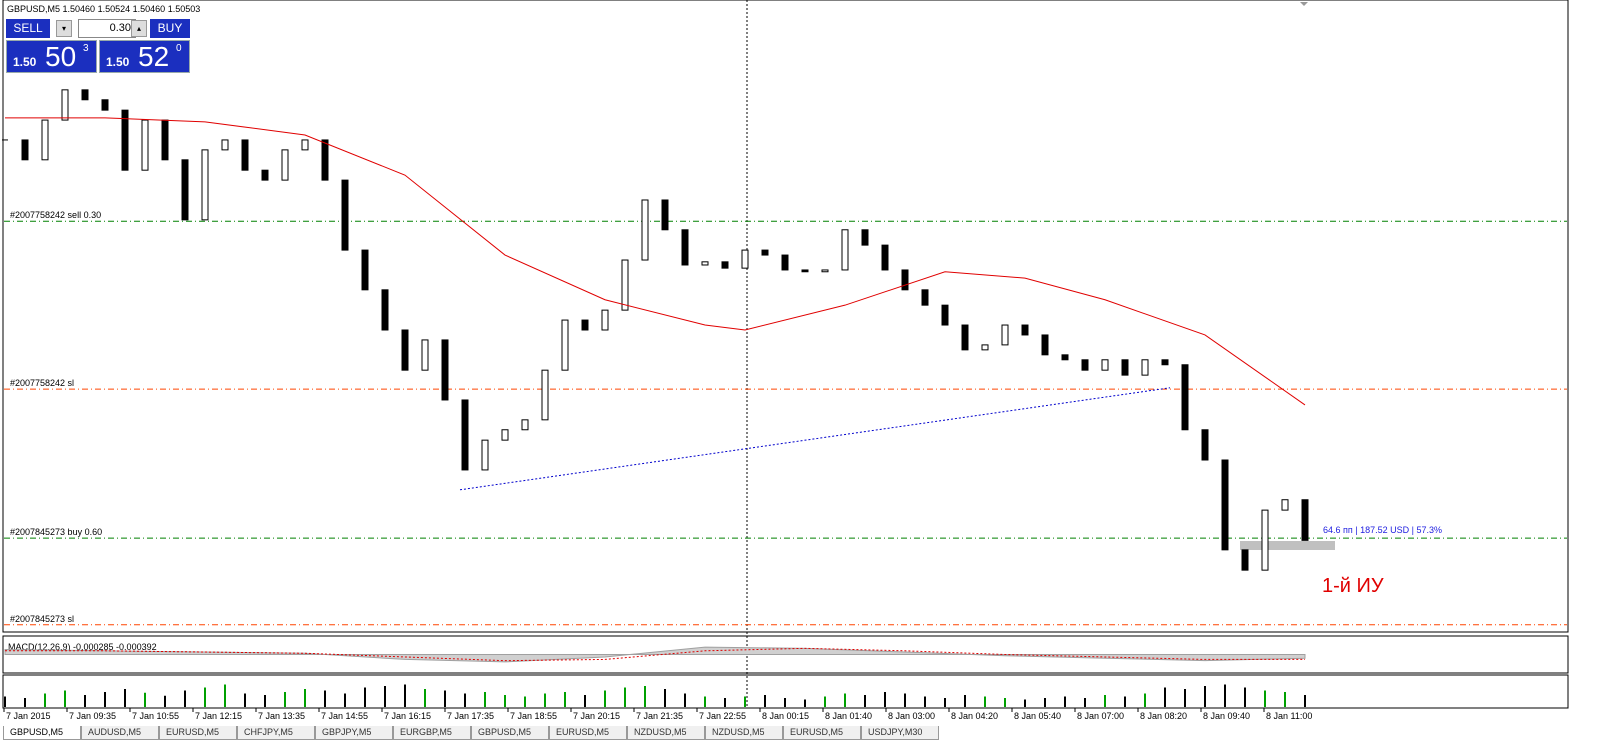 The image size is (1597, 751). Describe the element at coordinates (154, 56) in the screenshot. I see `price-big: 52` at that location.